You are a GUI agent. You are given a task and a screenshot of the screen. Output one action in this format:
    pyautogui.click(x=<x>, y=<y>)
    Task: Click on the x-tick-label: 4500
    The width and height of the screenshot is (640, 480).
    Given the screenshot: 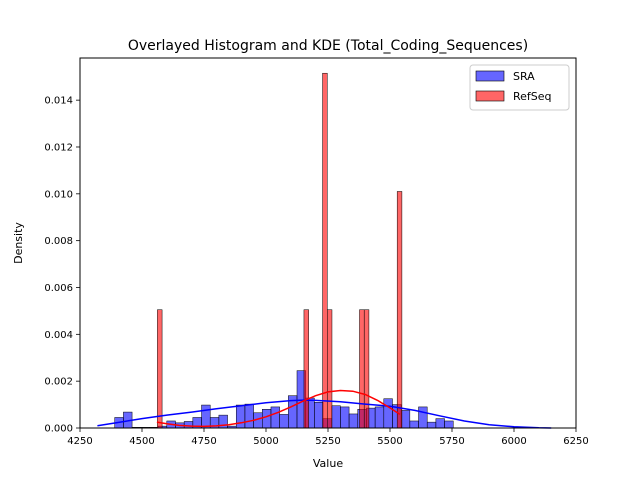 What is the action you would take?
    pyautogui.click(x=141, y=441)
    